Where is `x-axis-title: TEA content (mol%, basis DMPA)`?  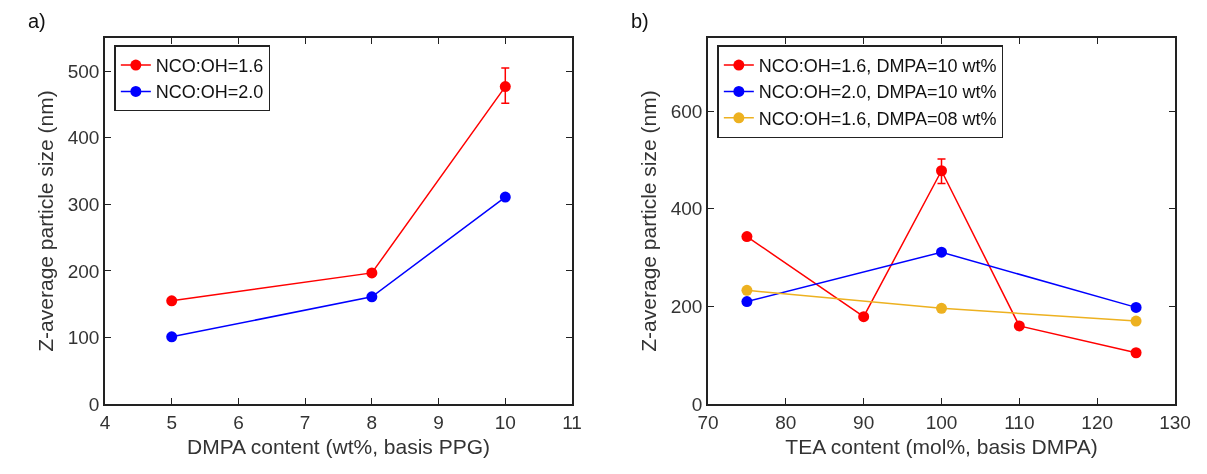 x-axis-title: TEA content (mol%, basis DMPA) is located at coordinates (941, 447).